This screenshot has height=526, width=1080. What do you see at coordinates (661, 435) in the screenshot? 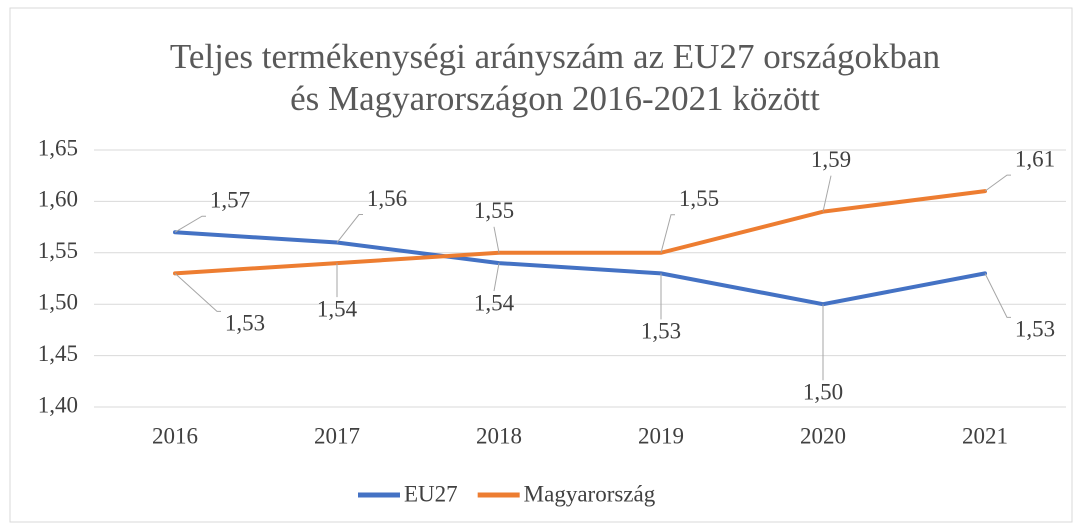
I see `x-tick-label: 2019` at bounding box center [661, 435].